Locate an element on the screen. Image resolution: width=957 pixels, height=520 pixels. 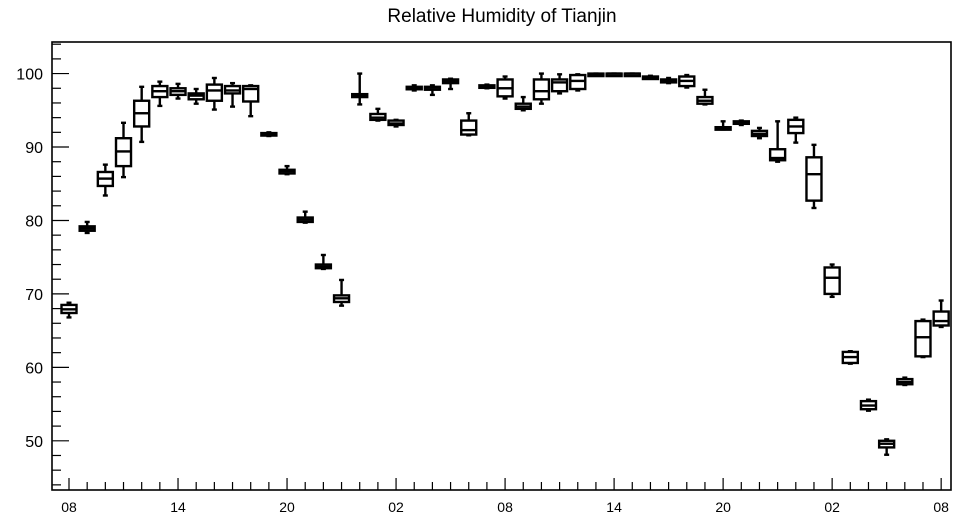
y-tick-label: 50 is located at coordinates (34, 442).